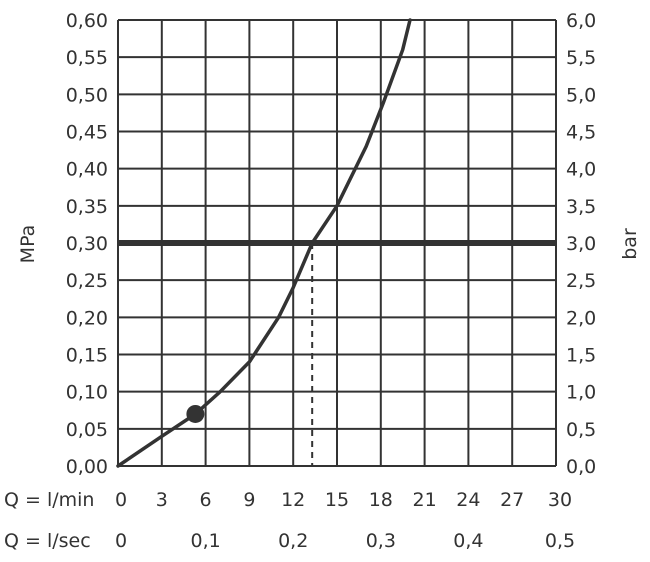 The width and height of the screenshot is (650, 562). Describe the element at coordinates (87, 133) in the screenshot. I see `y-tick-label-left: 0,45` at that location.